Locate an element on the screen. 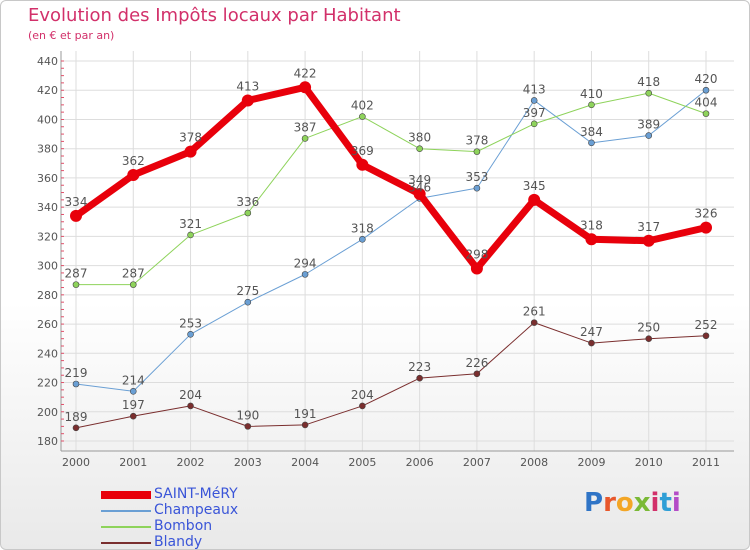 The height and width of the screenshot is (550, 750). y-tick-label: 180 is located at coordinates (47, 441).